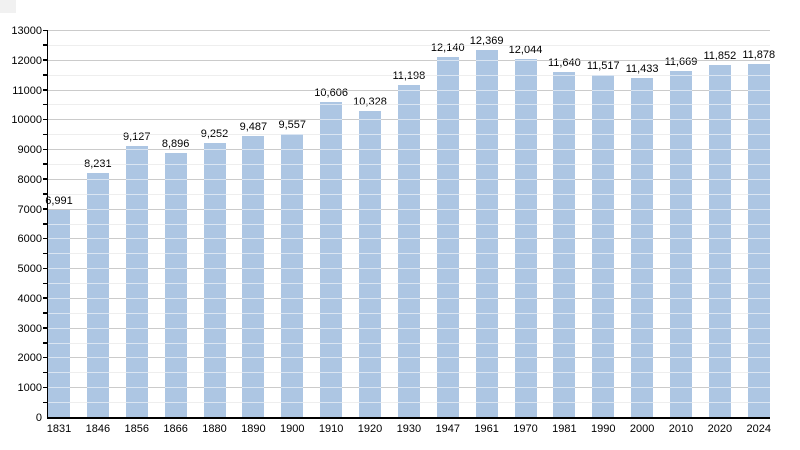 Image resolution: width=800 pixels, height=450 pixels. What do you see at coordinates (26, 120) in the screenshot?
I see `y-tick-label: 10000` at bounding box center [26, 120].